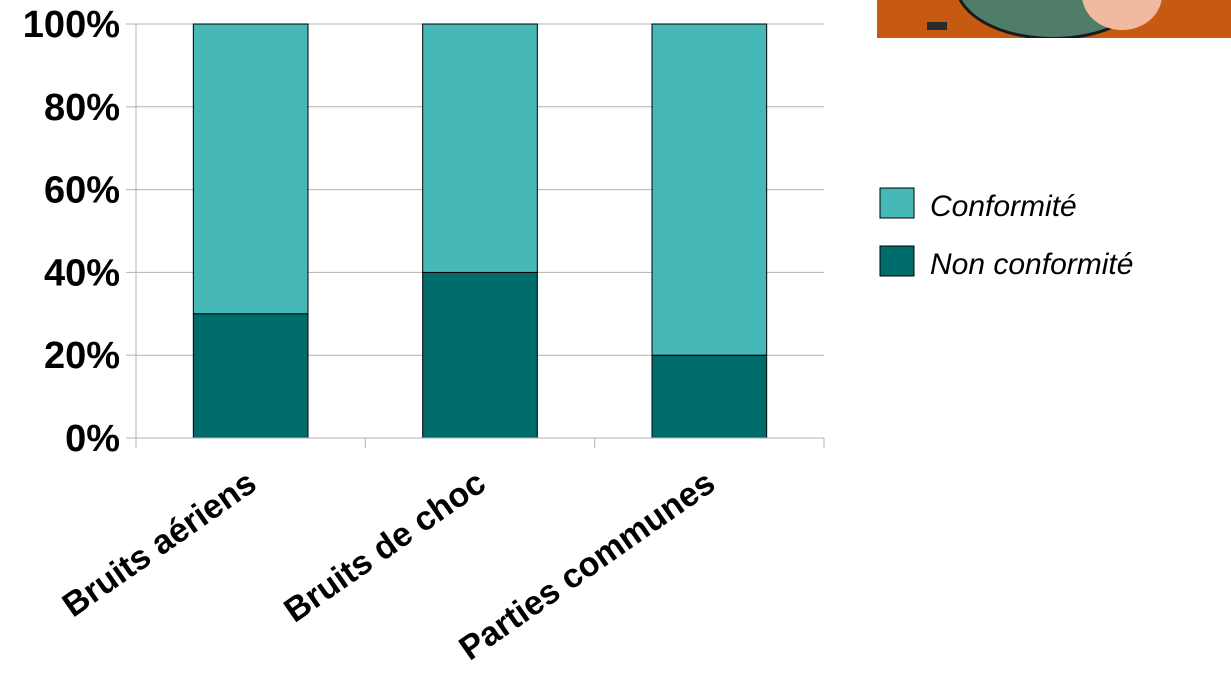 Image resolution: width=1231 pixels, height=681 pixels. What do you see at coordinates (82, 191) in the screenshot?
I see `y-tick-label: 60%` at bounding box center [82, 191].